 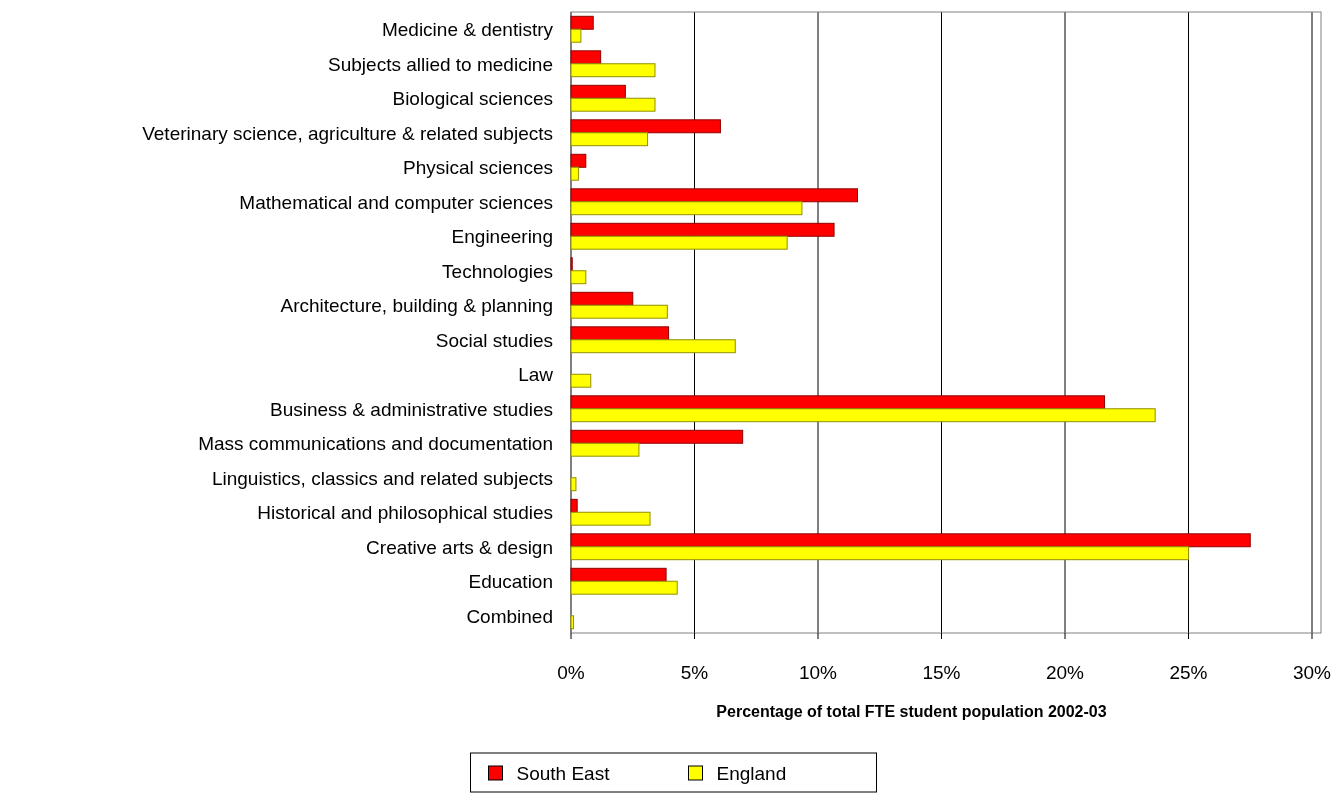 I want to click on y-tick-label: Mass communications and documentation, so click(x=375, y=444).